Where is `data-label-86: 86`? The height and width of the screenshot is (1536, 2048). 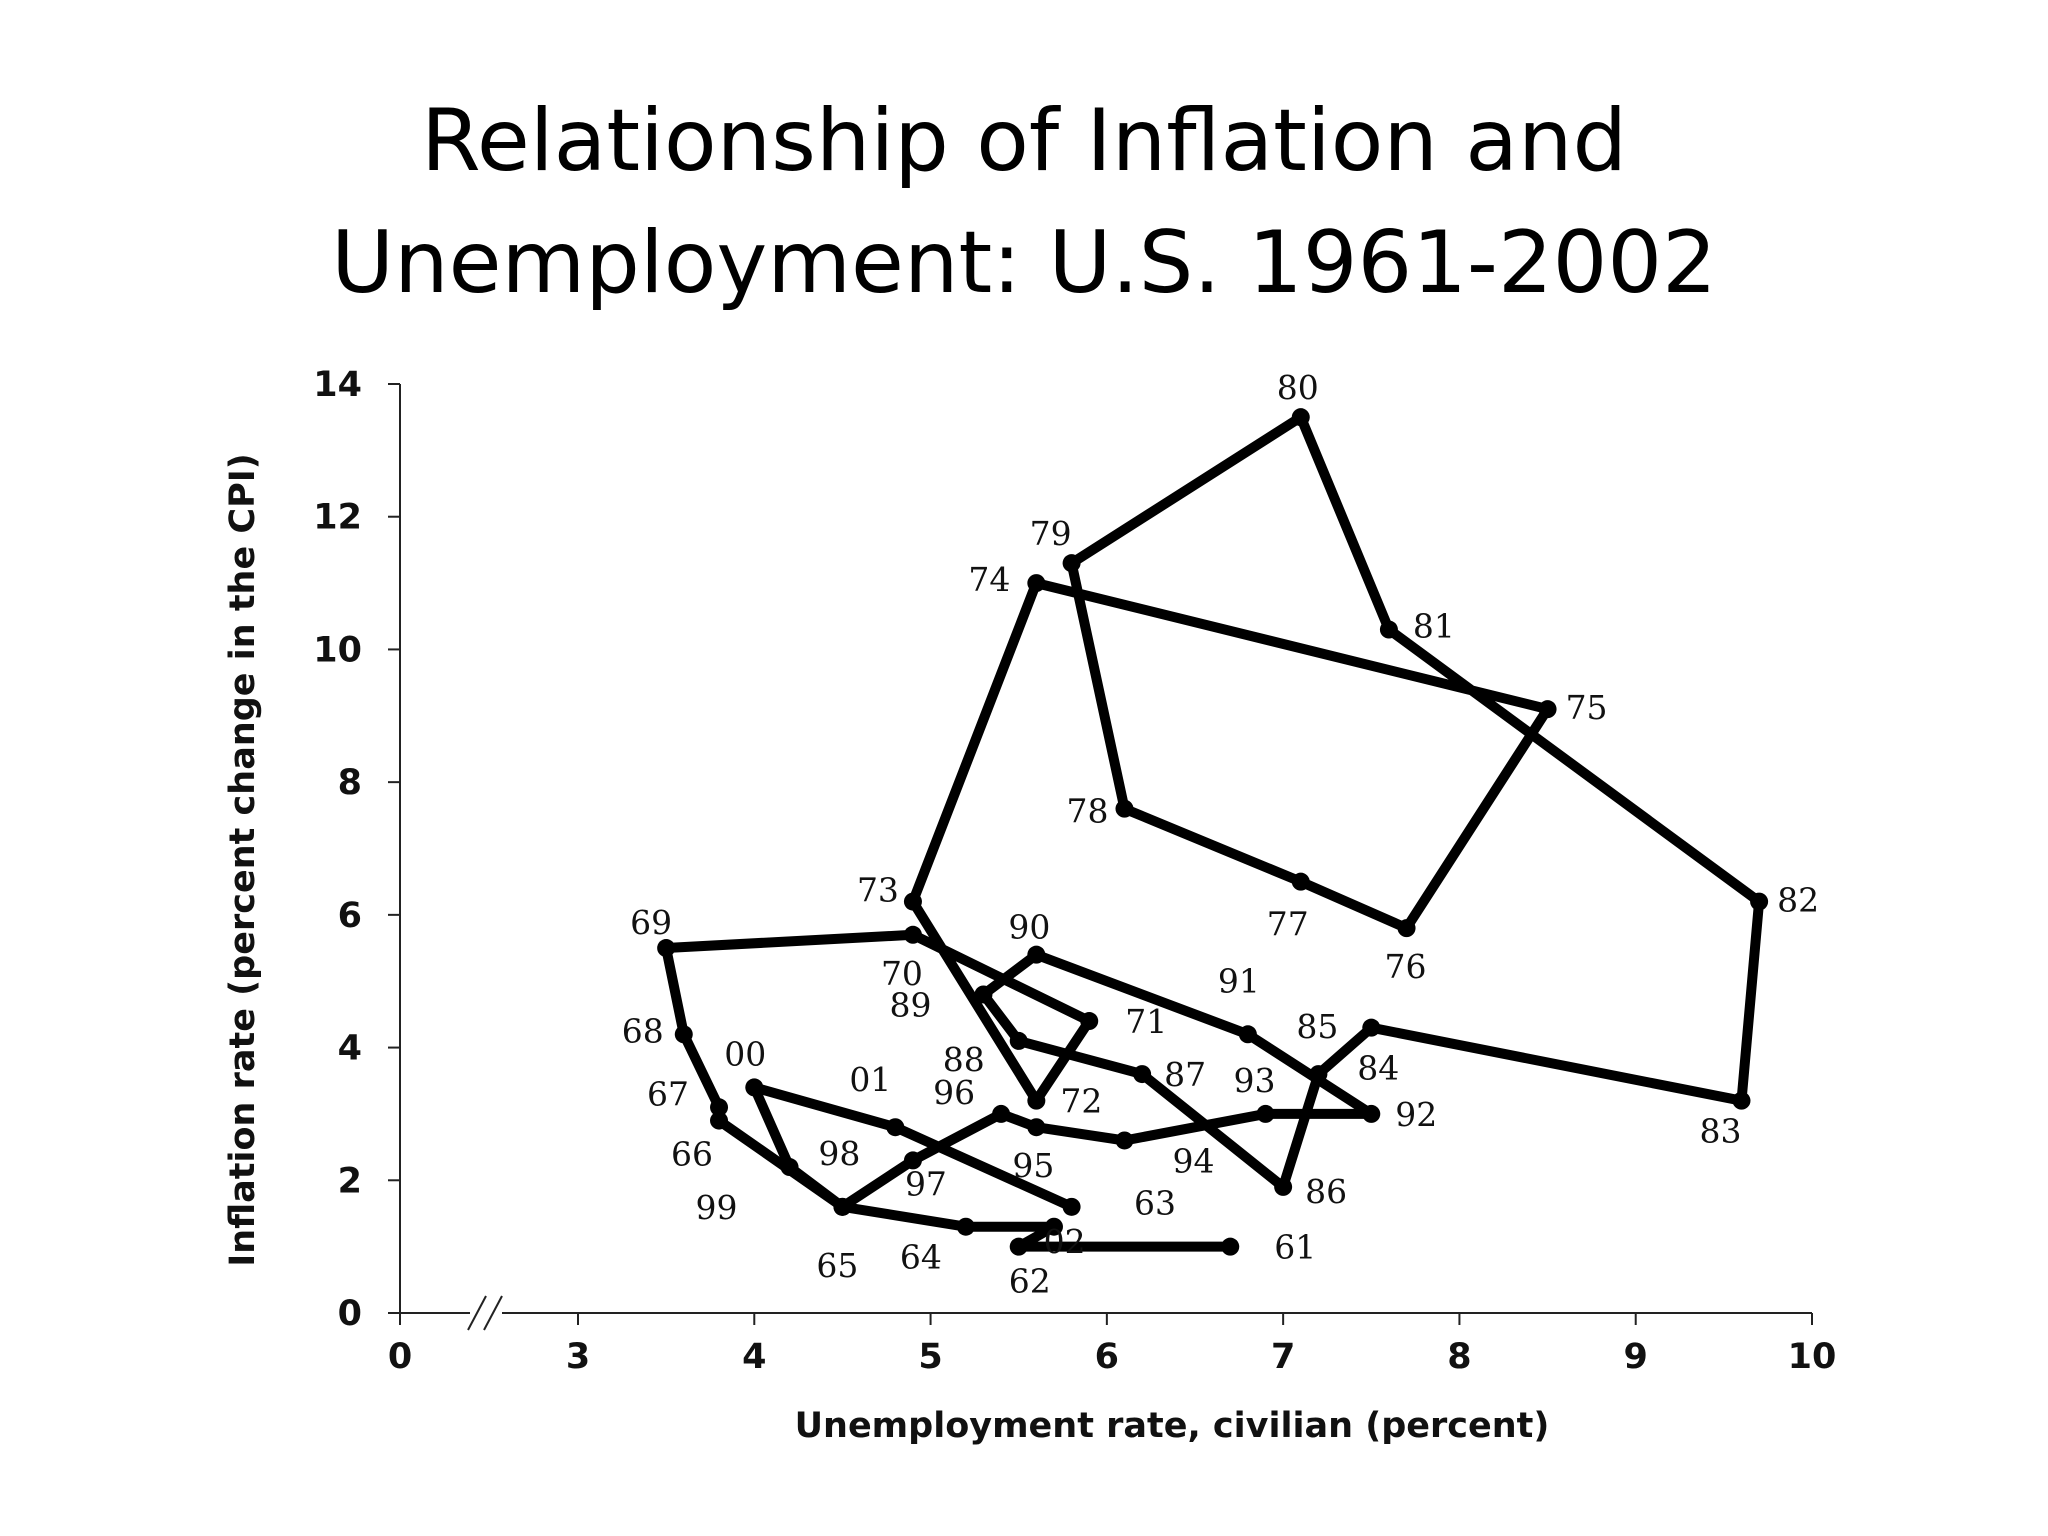
data-label-86: 86 is located at coordinates (1326, 1191).